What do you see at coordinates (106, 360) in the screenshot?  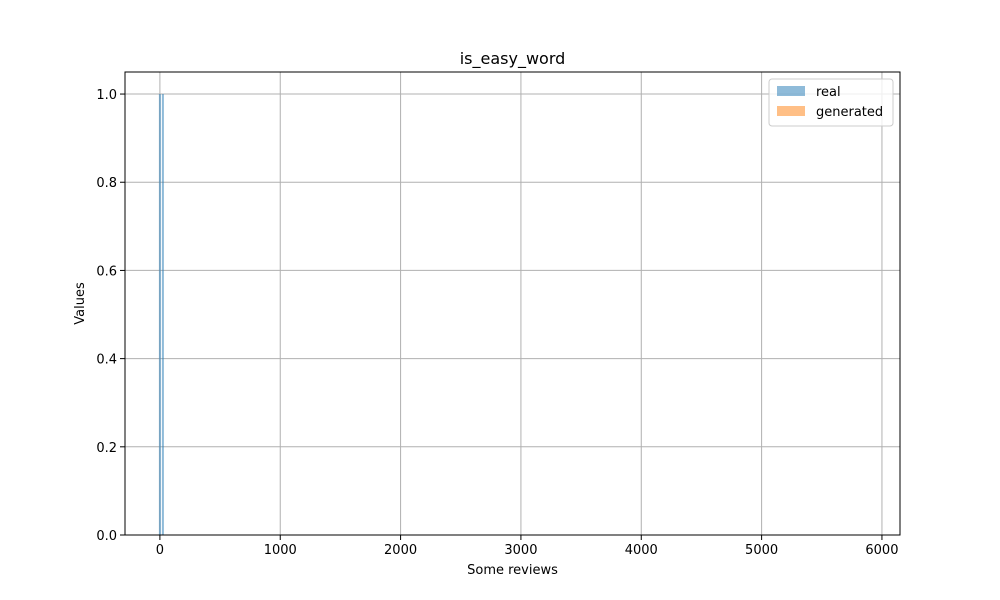 I see `y-tick-label: 0.4` at bounding box center [106, 360].